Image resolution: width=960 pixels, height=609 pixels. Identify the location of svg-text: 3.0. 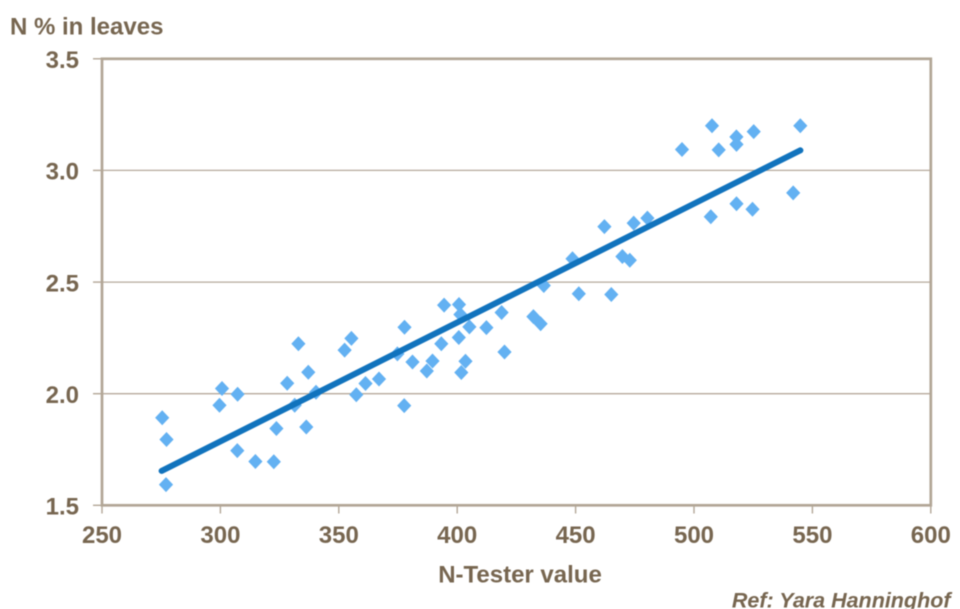
(62, 172).